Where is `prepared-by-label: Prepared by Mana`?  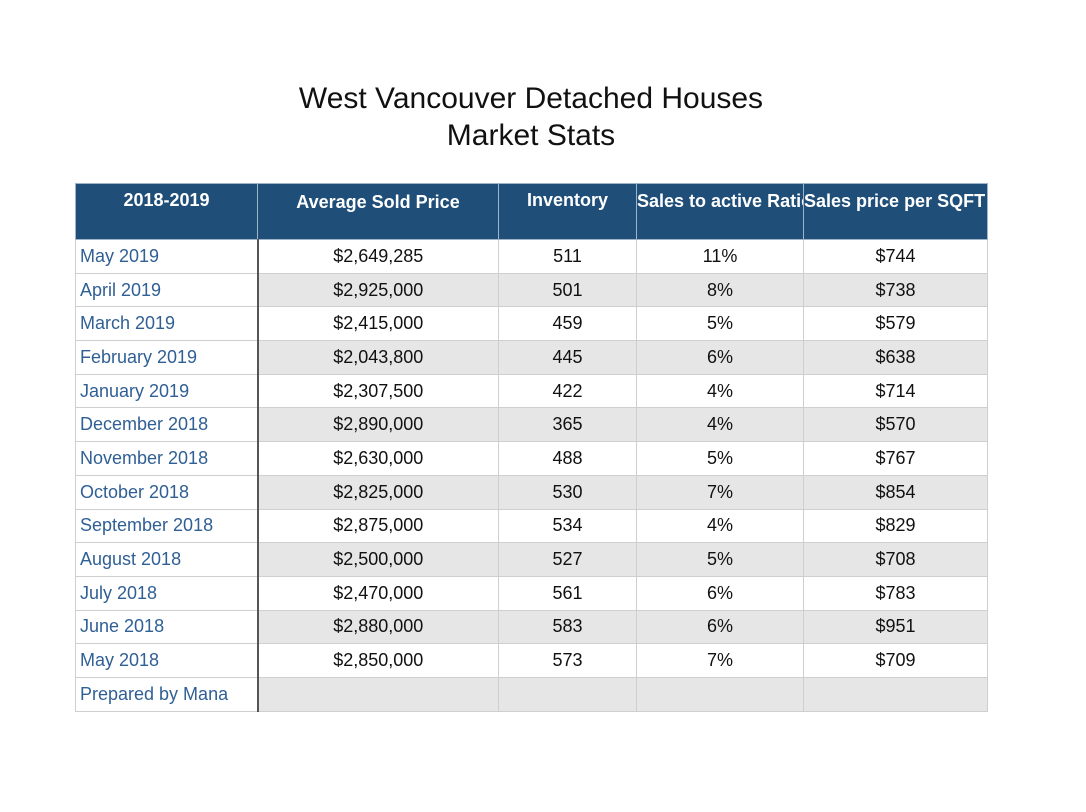
prepared-by-label: Prepared by Mana is located at coordinates (167, 694).